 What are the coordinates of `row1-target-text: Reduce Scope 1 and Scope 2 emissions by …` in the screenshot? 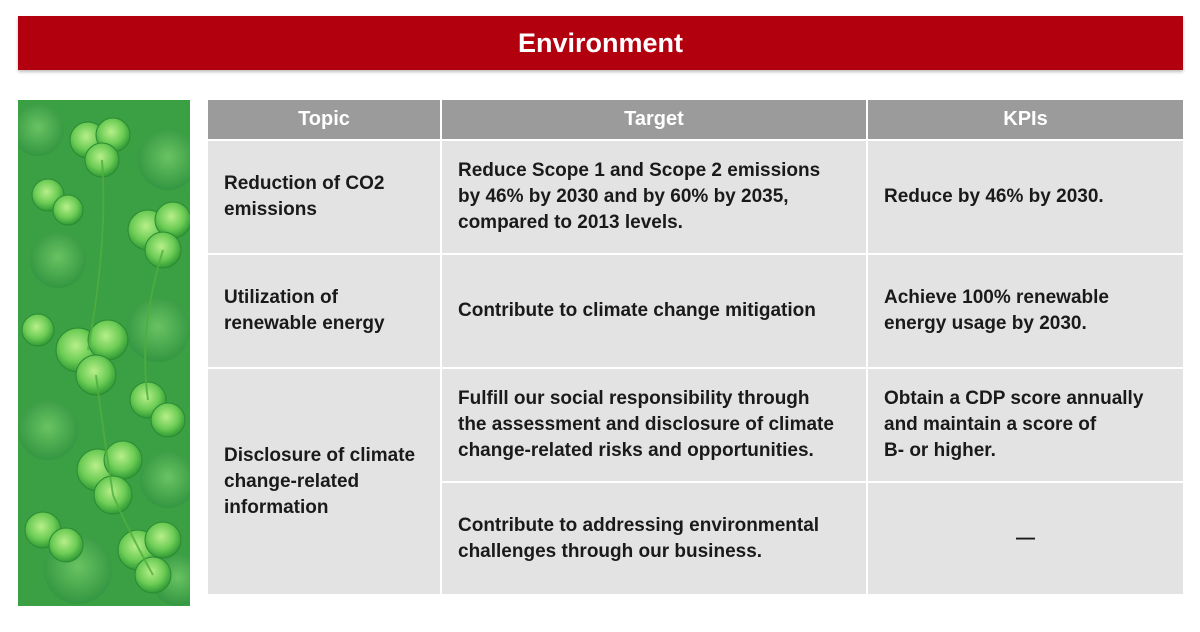 It's located at (639, 196).